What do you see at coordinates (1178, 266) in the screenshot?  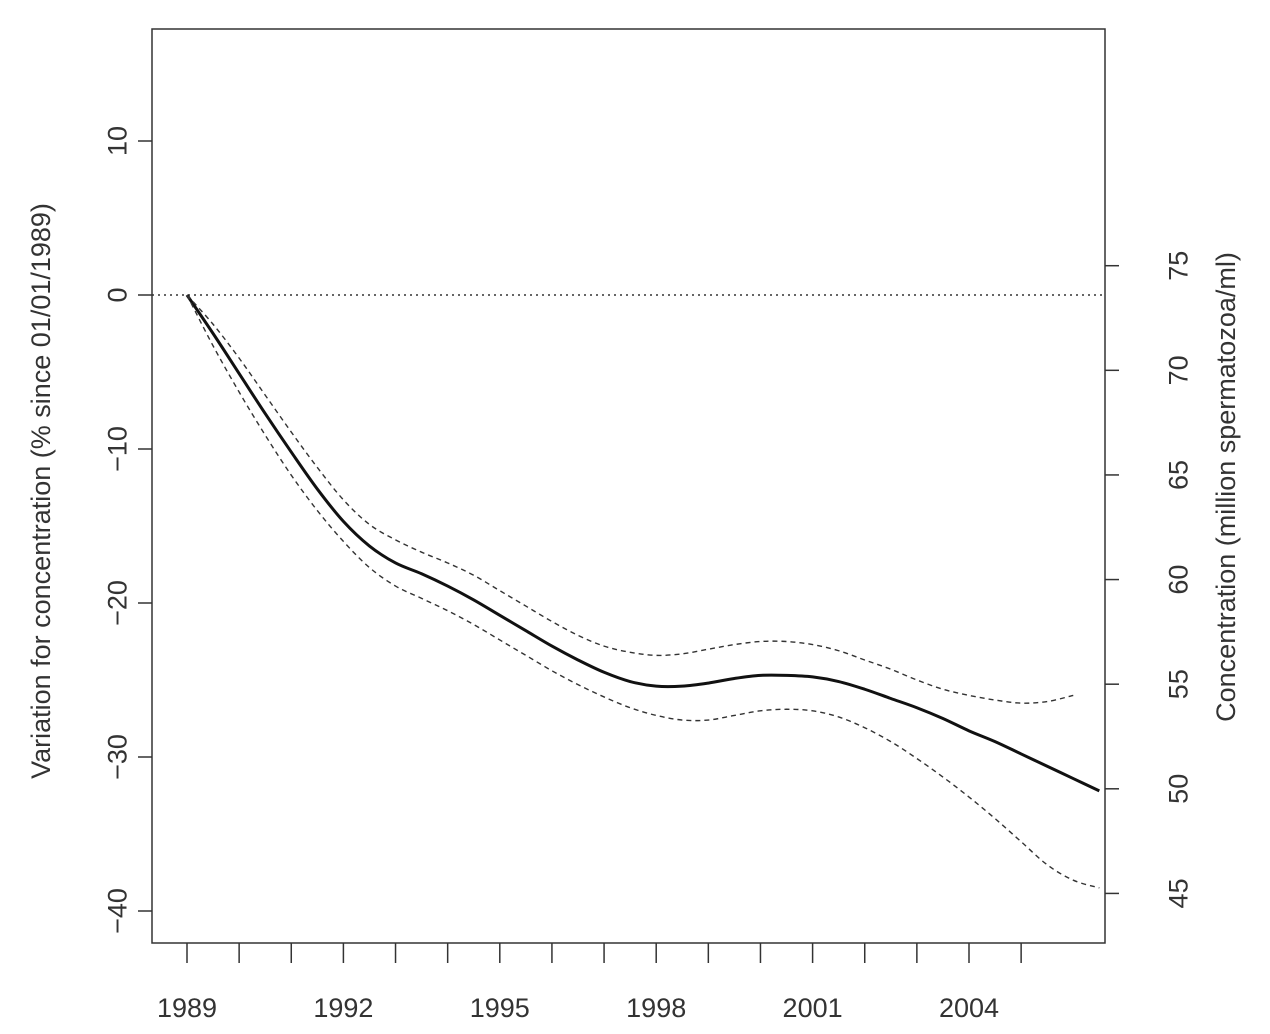 I see `right-tick-label: 75` at bounding box center [1178, 266].